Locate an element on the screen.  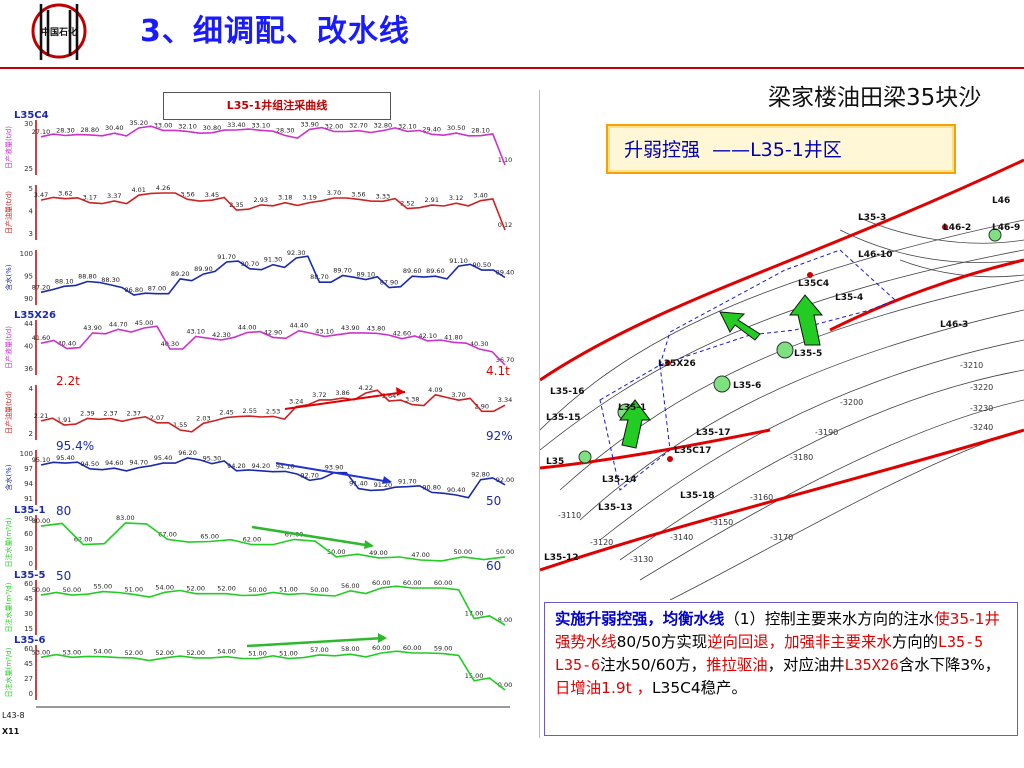
data-value-label: 43.10 is located at coordinates (324, 331).